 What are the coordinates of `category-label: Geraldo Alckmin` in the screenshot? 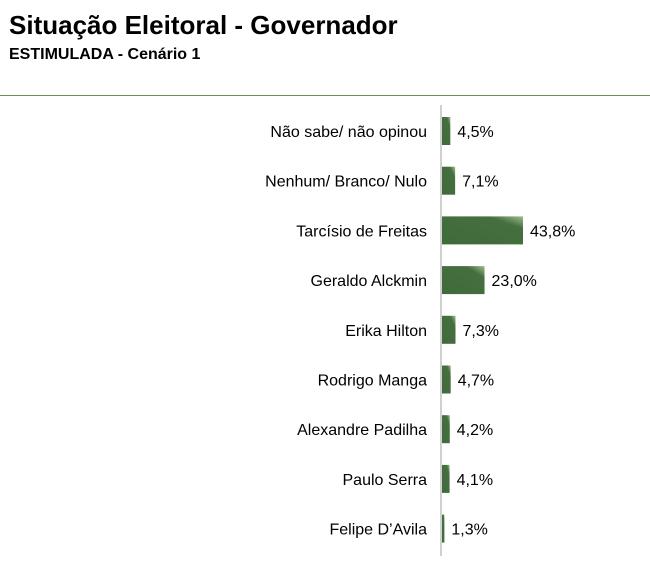 It's located at (369, 281).